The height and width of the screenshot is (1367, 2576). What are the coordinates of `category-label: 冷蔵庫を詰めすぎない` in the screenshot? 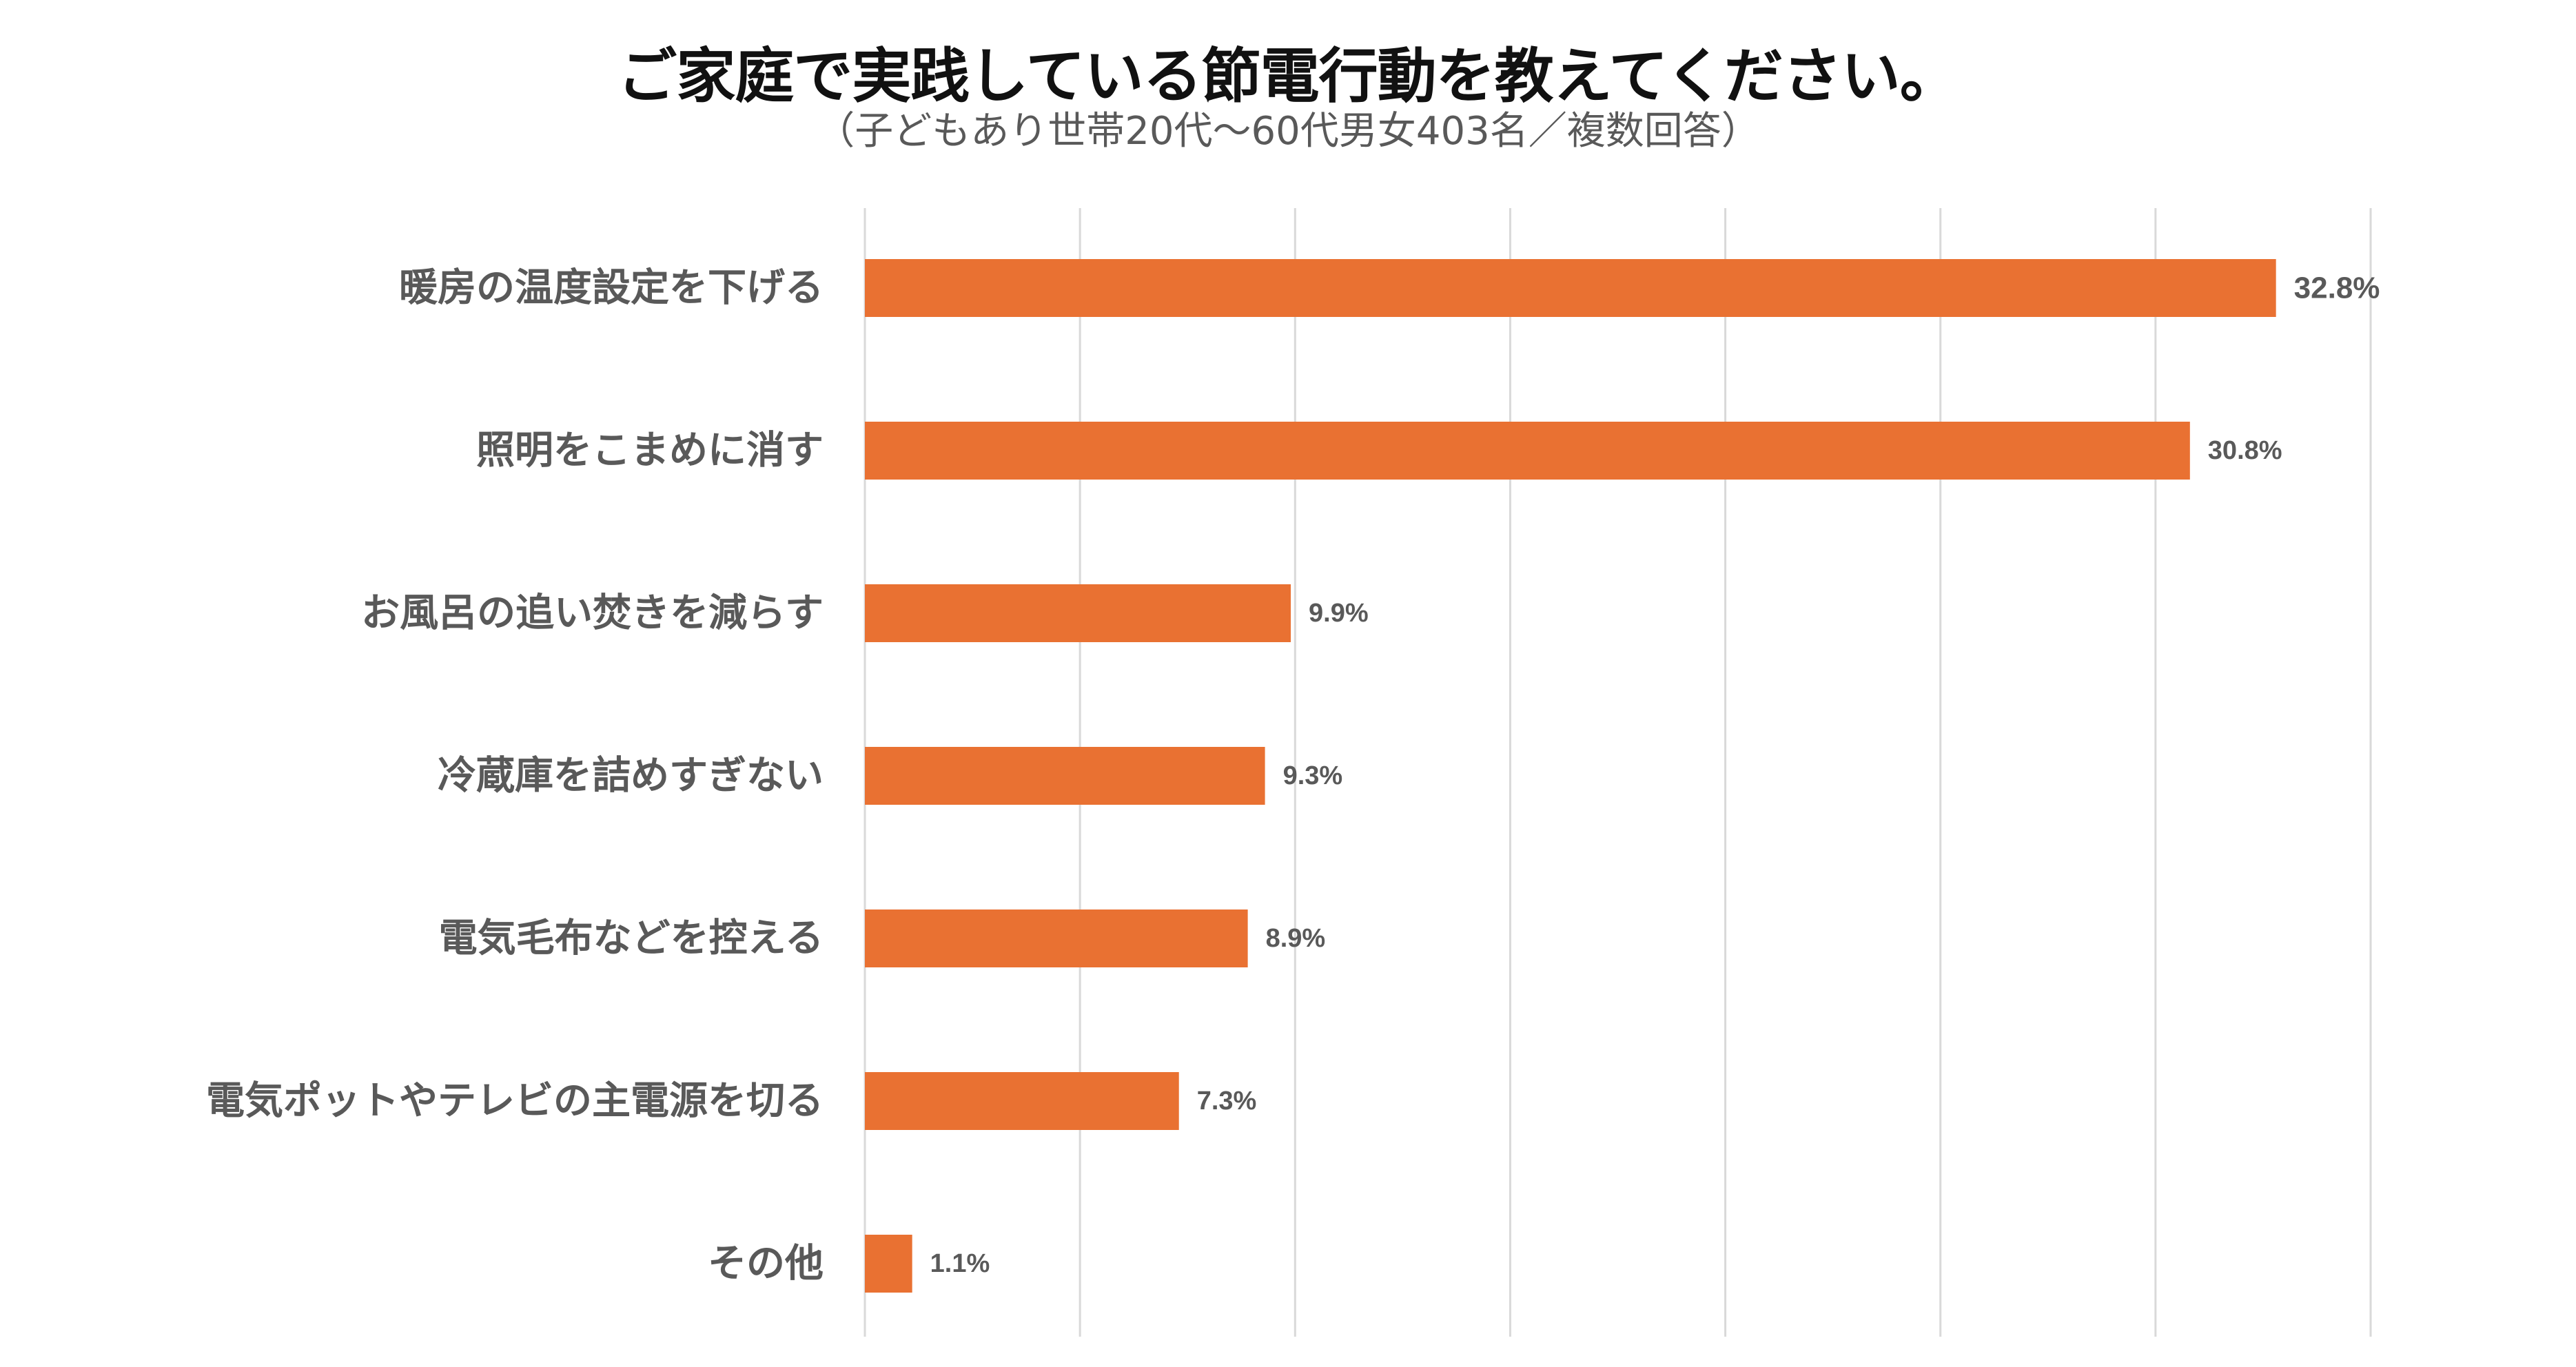 It's located at (631, 776).